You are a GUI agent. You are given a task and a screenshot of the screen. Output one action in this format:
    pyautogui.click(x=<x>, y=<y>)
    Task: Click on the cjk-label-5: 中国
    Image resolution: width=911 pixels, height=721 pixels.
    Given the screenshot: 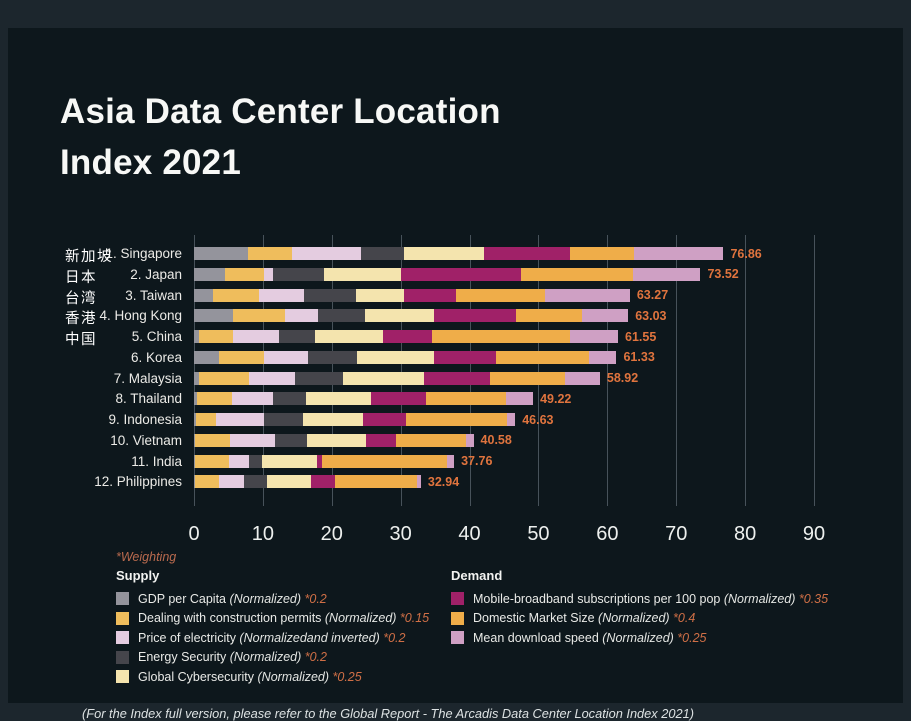 What is the action you would take?
    pyautogui.click(x=81, y=340)
    